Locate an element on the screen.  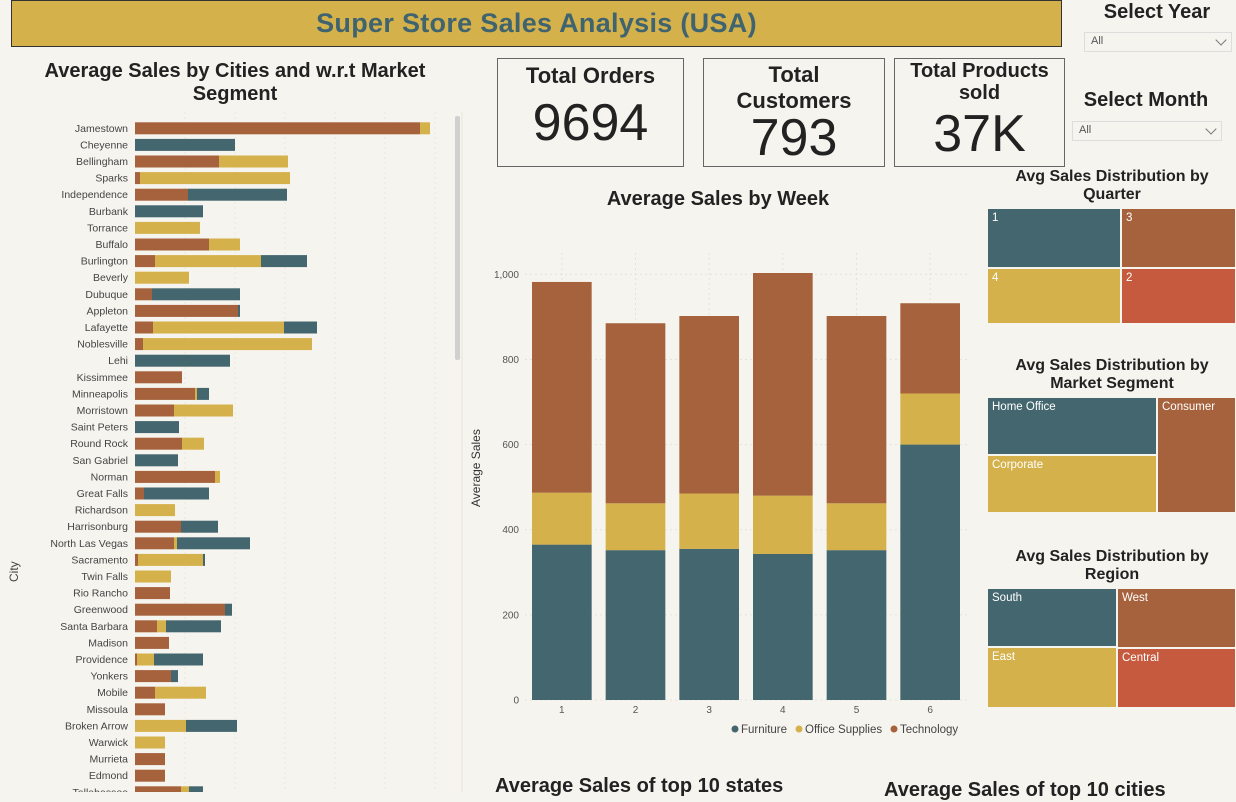
treemap-cell-south: South is located at coordinates (1052, 617).